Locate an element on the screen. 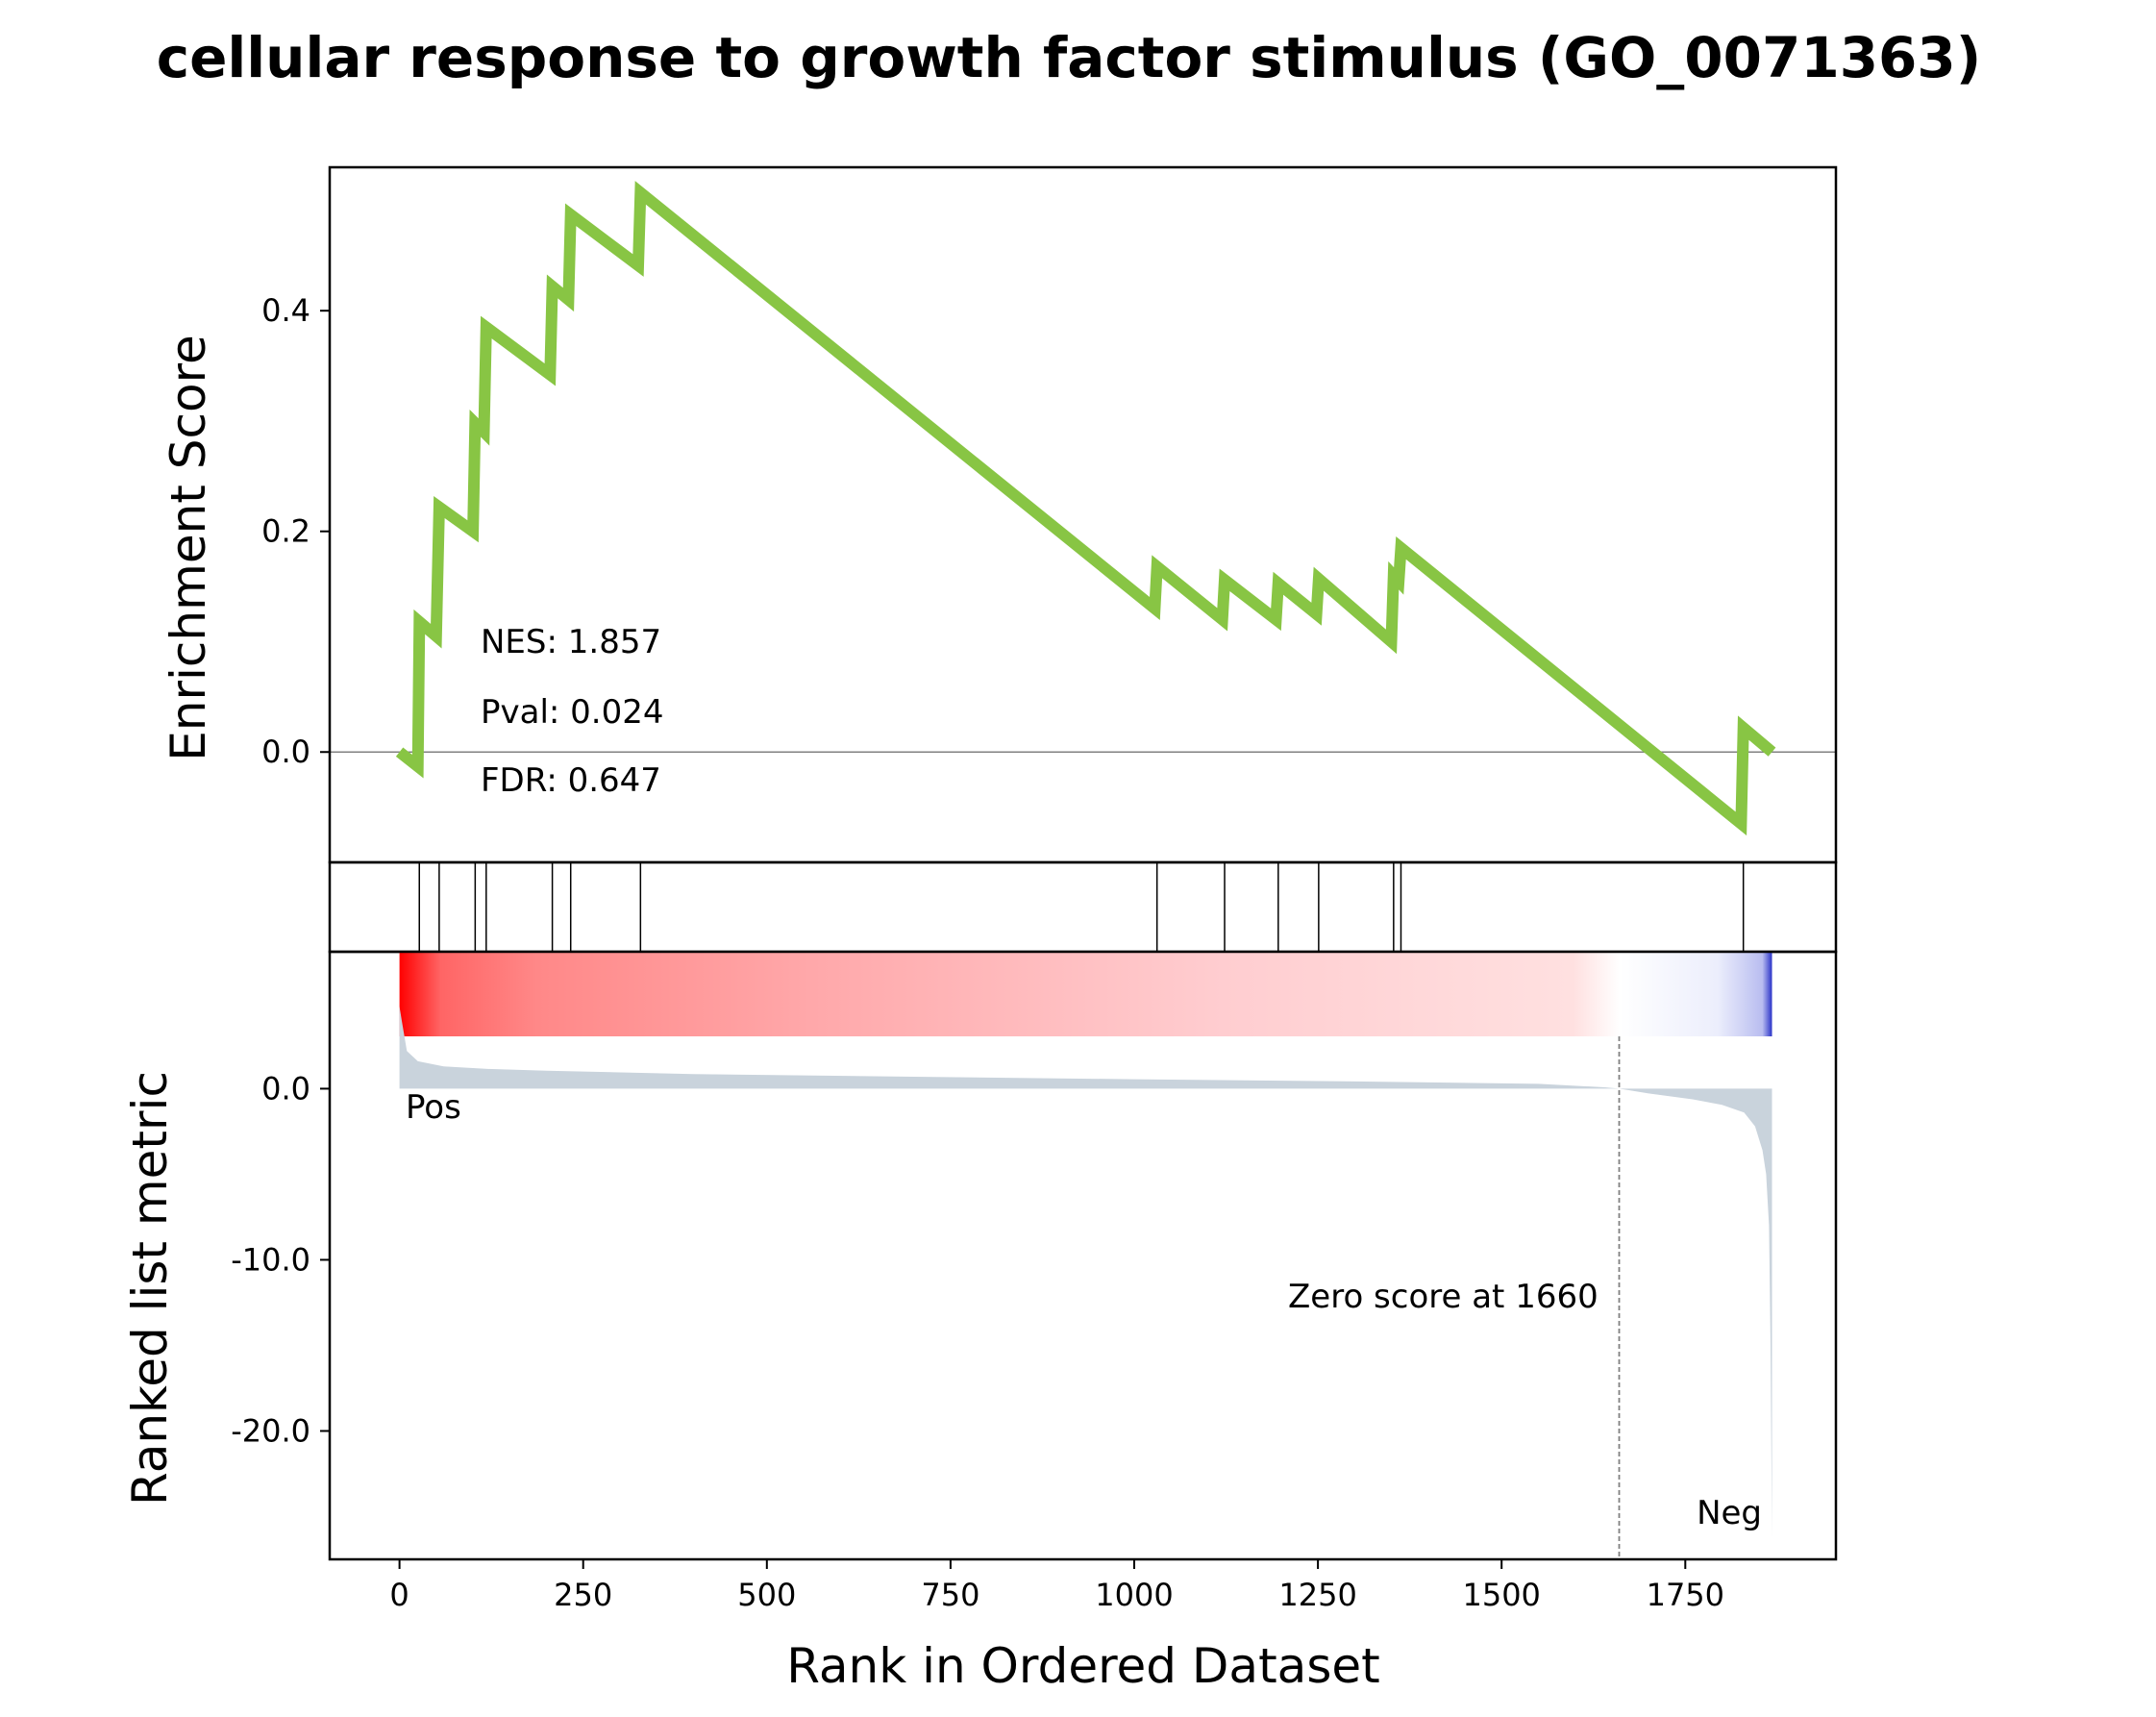 Image resolution: width=2156 pixels, height=1717 pixels. x-axis-title: Rank in Ordered Dataset is located at coordinates (1082, 1666).